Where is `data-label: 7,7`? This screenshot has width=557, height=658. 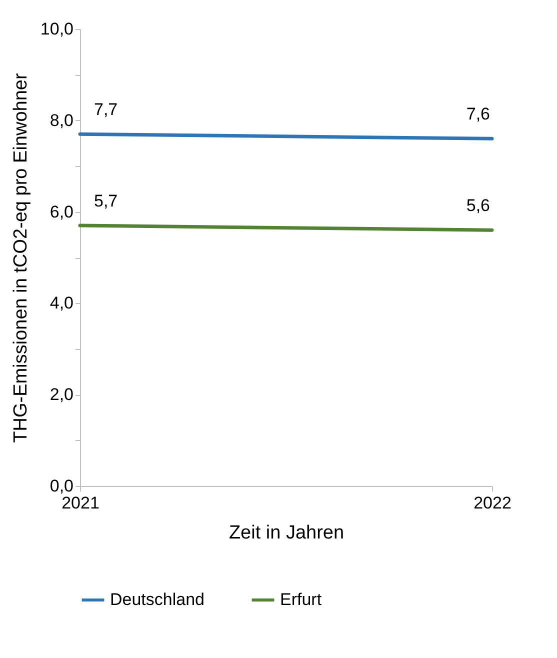 data-label: 7,7 is located at coordinates (106, 110).